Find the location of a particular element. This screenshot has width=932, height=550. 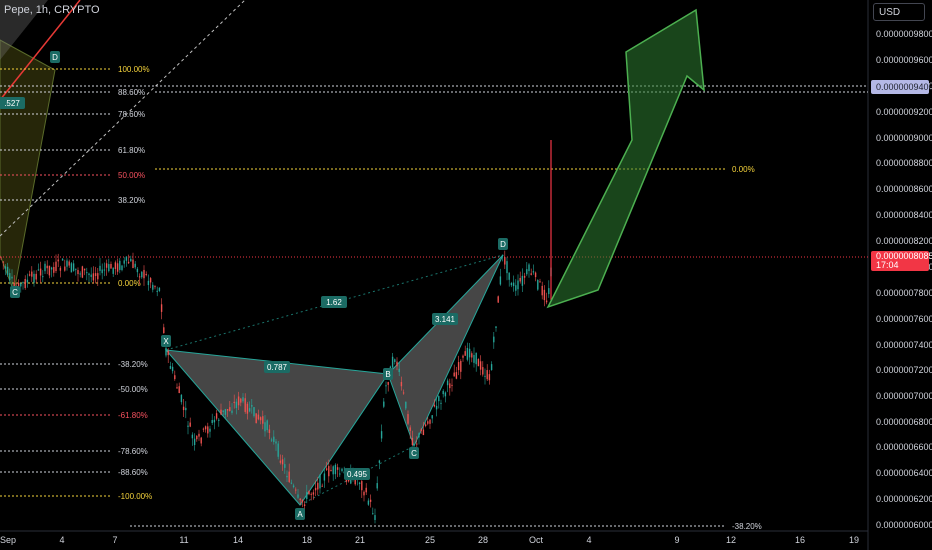

pattern-point-c: C is located at coordinates (414, 453).